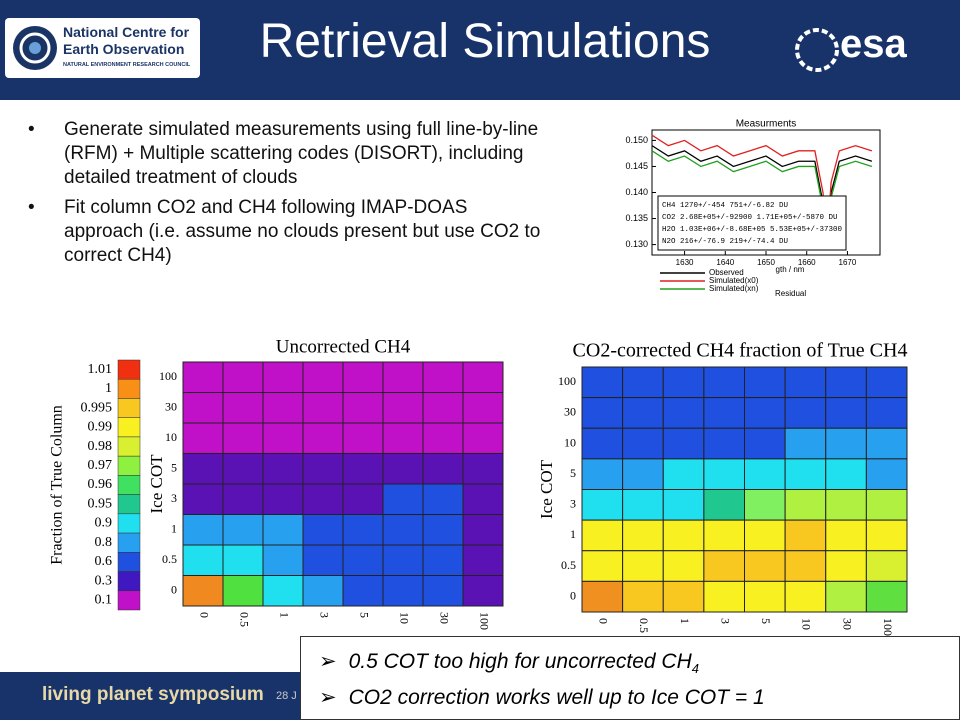  Describe the element at coordinates (171, 407) in the screenshot. I see `row-label: 30` at that location.